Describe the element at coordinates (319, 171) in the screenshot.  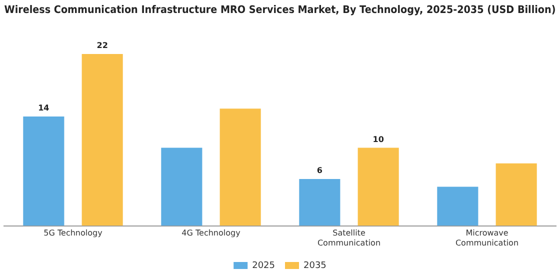
I see `data-label: 6` at that location.